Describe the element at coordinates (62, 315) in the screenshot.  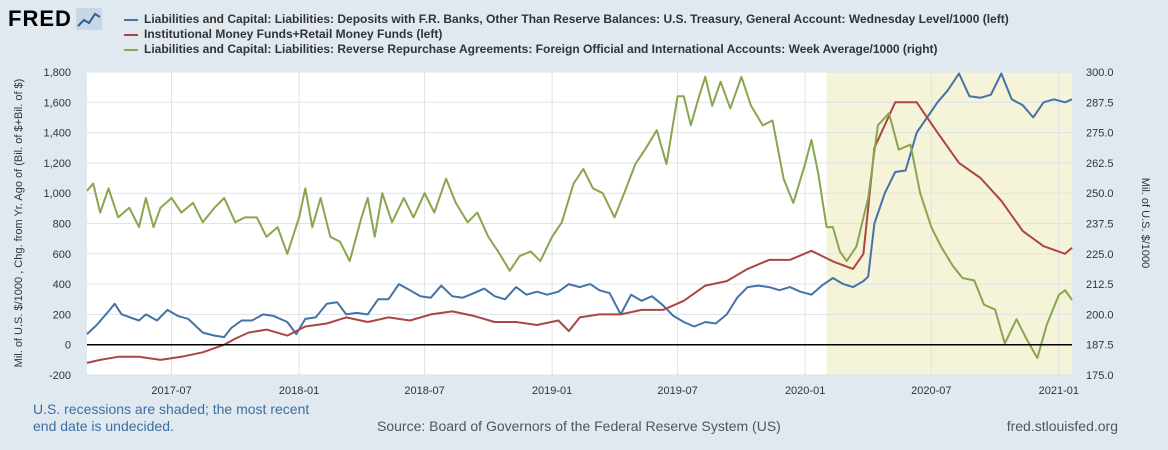
I see `left-tick-label: 200` at that location.